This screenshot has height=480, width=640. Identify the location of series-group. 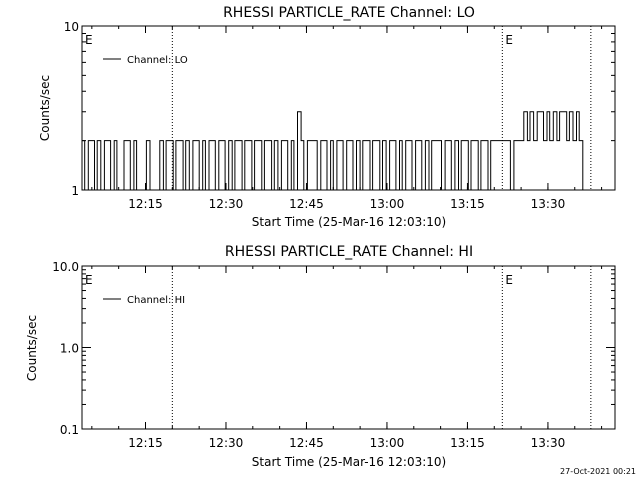
(333, 151).